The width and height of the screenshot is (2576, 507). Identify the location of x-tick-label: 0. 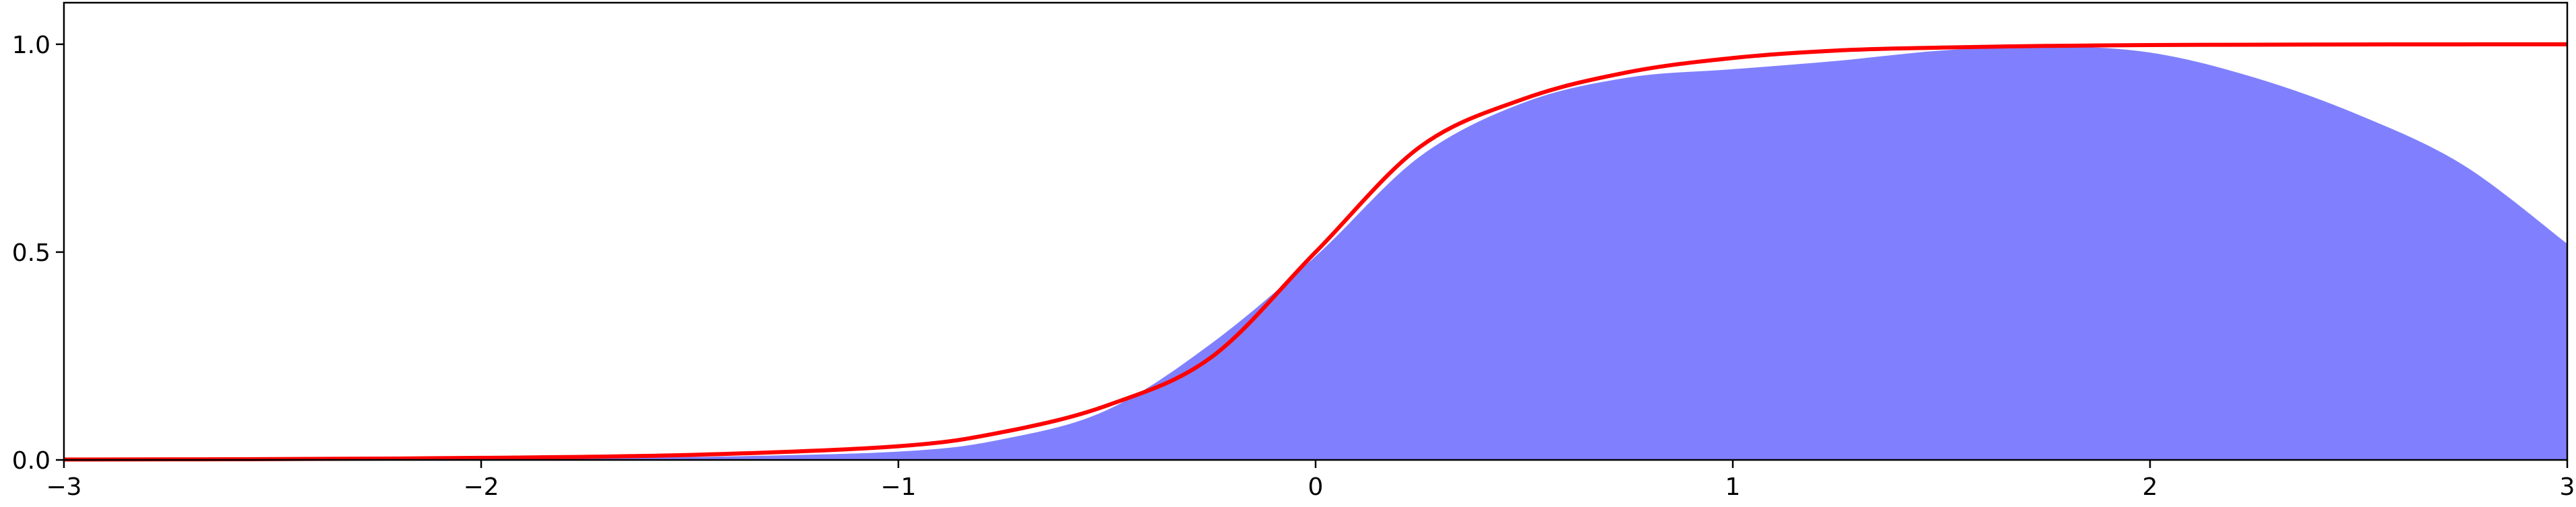
(1316, 487).